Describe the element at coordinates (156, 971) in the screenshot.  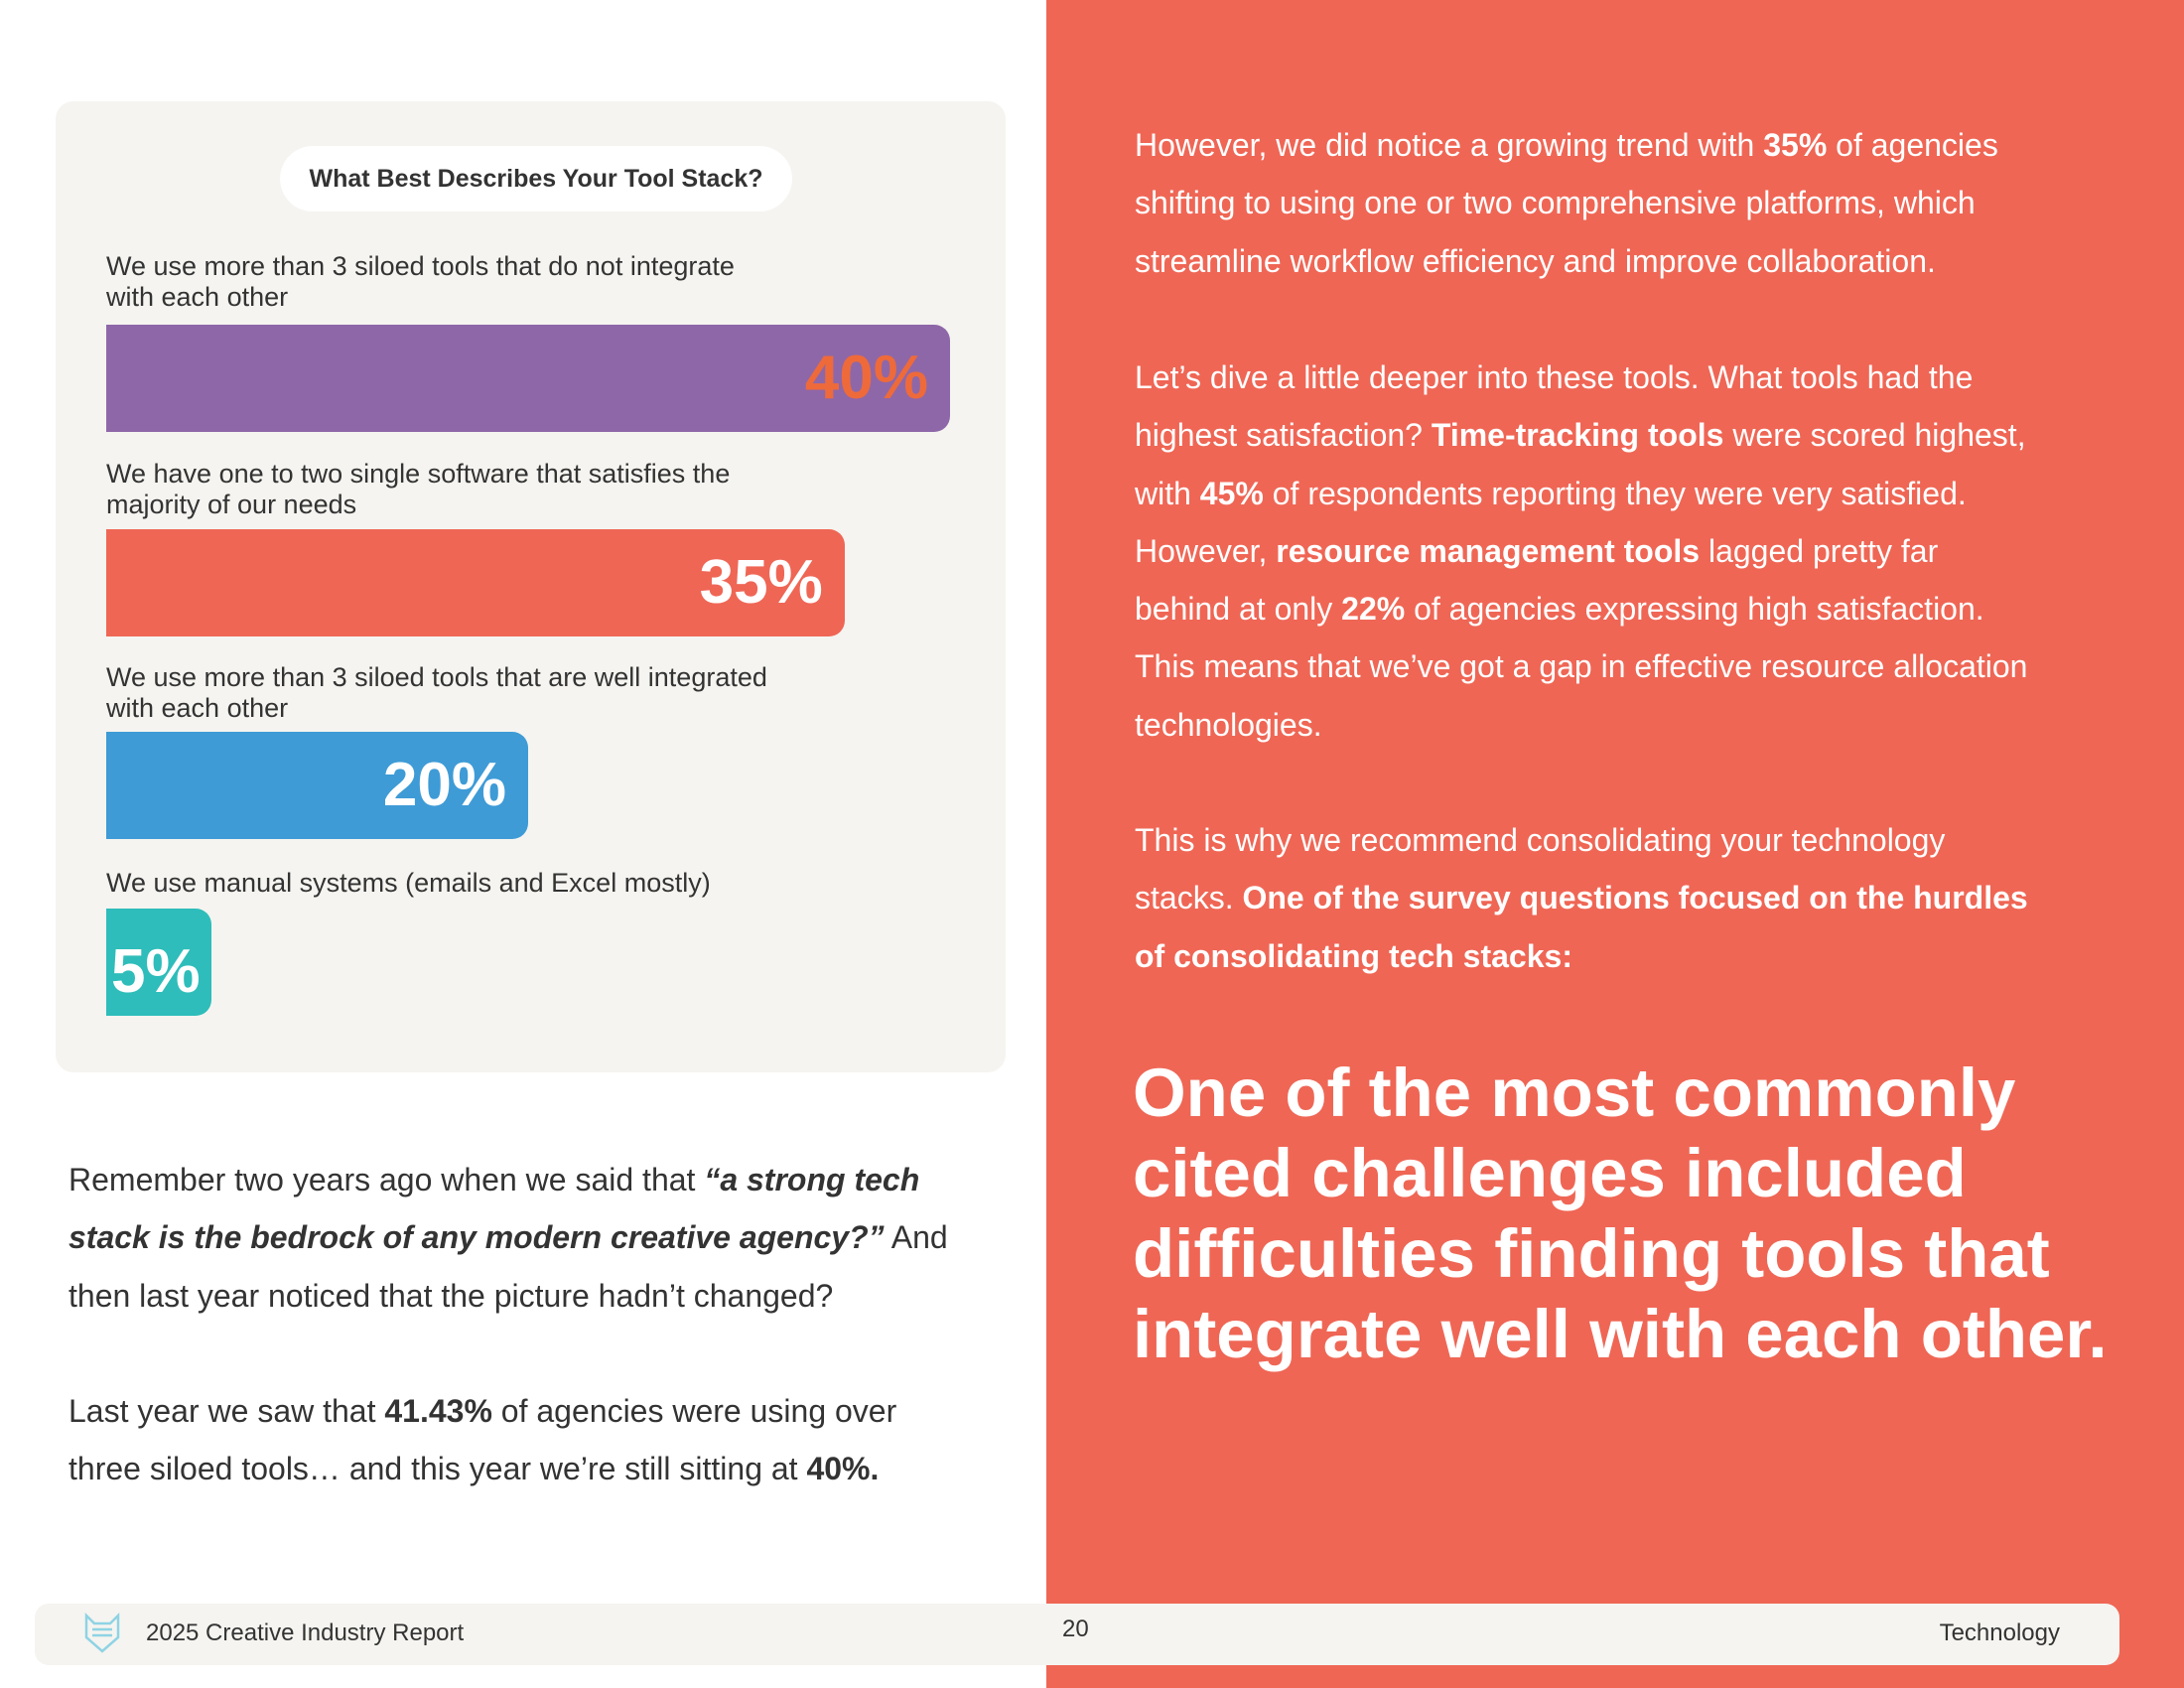
I see `bar-data-label: 5%` at that location.